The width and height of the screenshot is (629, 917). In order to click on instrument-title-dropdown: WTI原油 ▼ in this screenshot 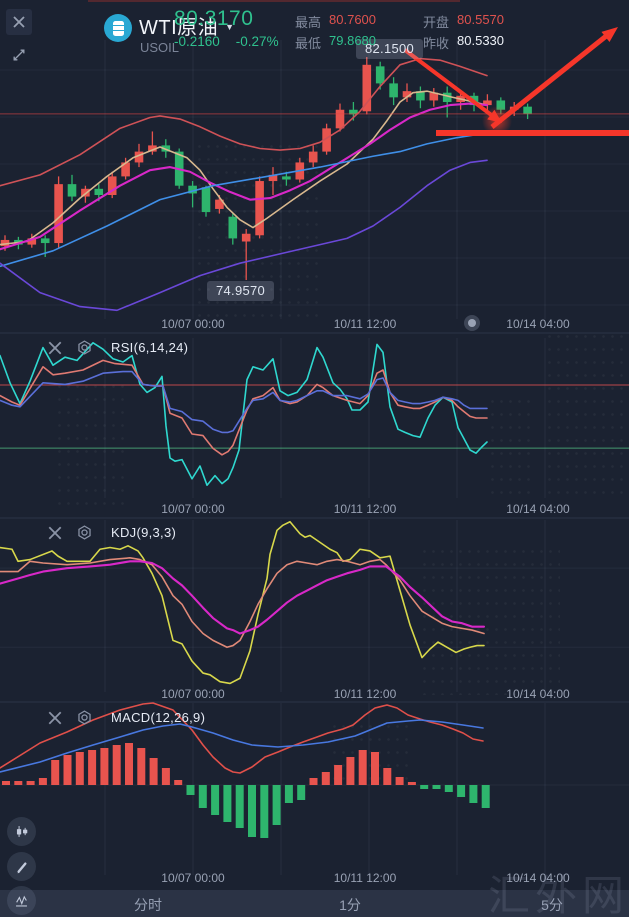, I will do `click(187, 25)`.